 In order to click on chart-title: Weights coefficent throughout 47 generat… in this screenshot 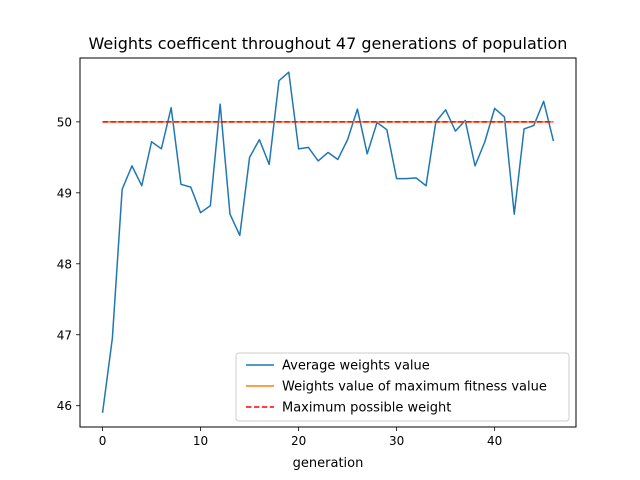, I will do `click(328, 43)`.